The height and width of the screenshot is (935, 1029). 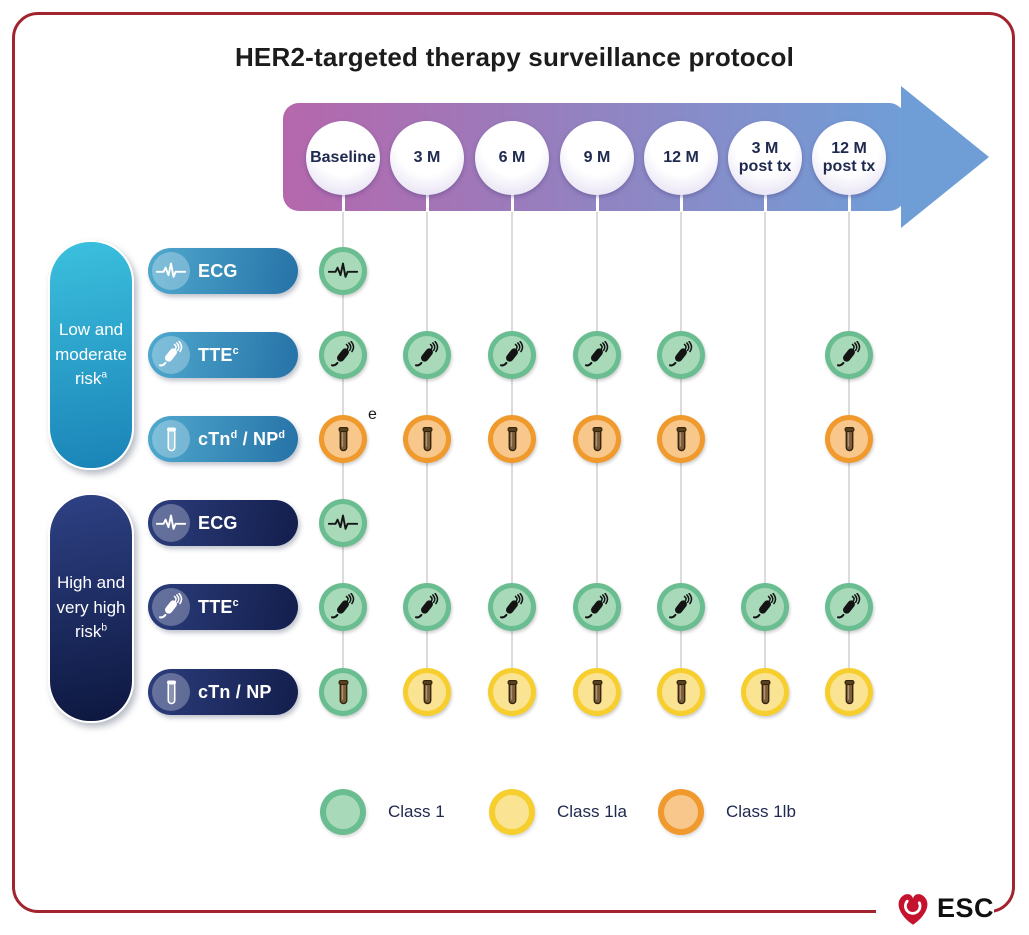 What do you see at coordinates (849, 148) in the screenshot?
I see `timeline-label: 12 M` at bounding box center [849, 148].